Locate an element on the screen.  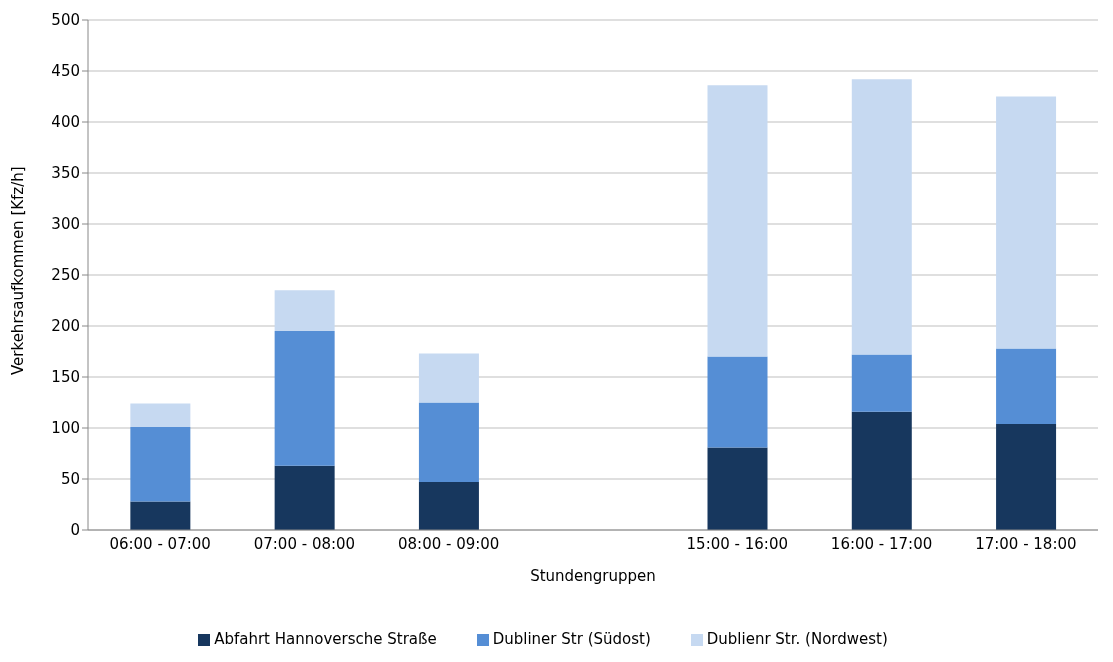
x-tick-label: 07:00 - 08:00 is located at coordinates (304, 543).